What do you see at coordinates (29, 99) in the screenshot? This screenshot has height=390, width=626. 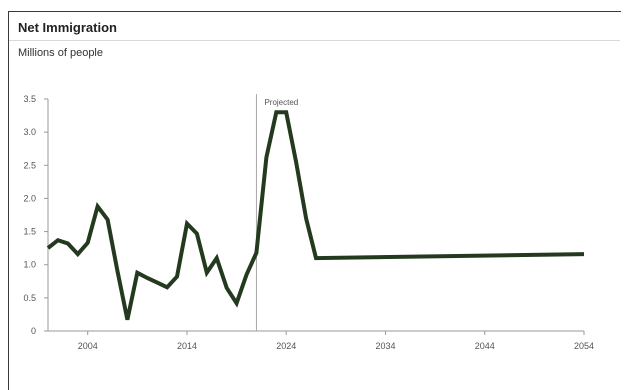 I see `y-tick-label: 3.5` at bounding box center [29, 99].